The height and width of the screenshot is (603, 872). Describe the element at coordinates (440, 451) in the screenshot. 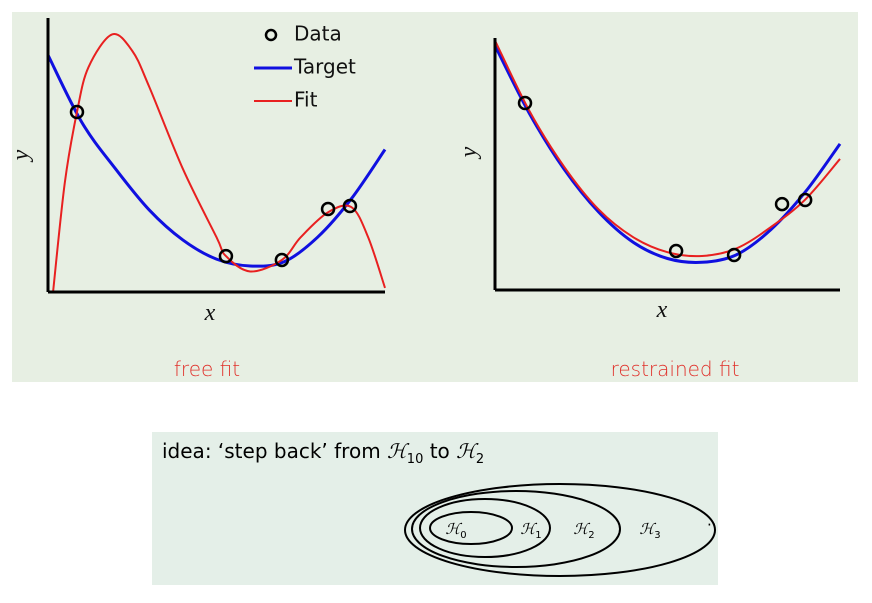

I see `idea-mid: to` at that location.